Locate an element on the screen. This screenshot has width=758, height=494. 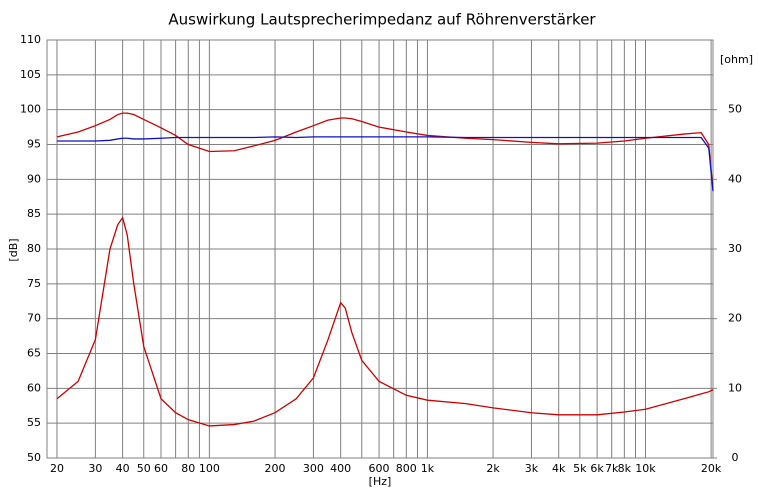
y-tick-label: 95 is located at coordinates (34, 144).